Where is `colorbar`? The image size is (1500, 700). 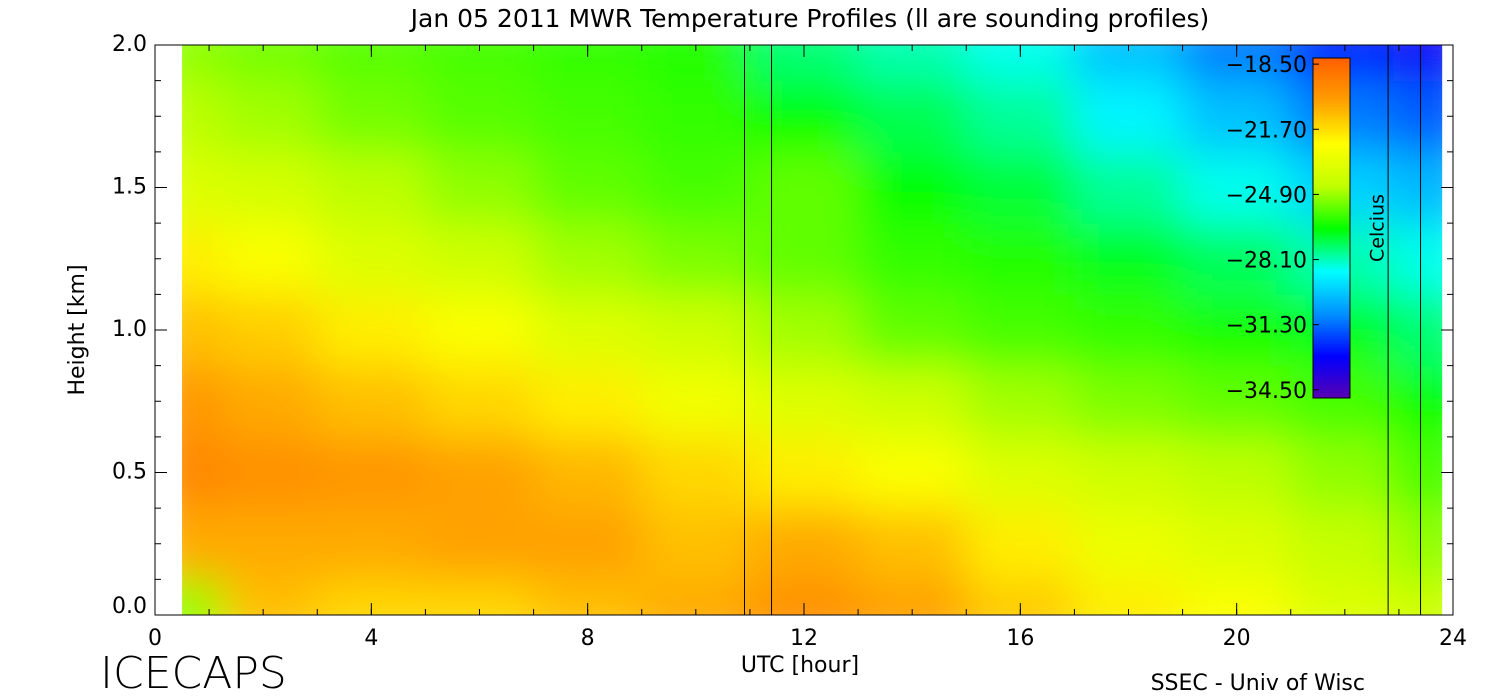
colorbar is located at coordinates (1331, 228).